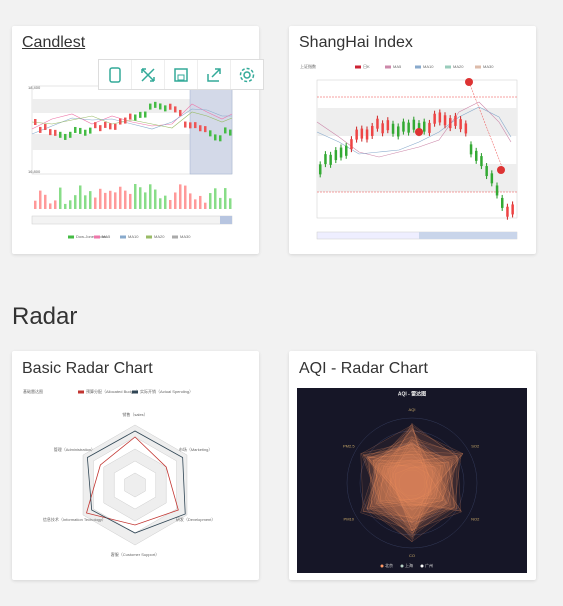 The width and height of the screenshot is (563, 606). I want to click on indicator-label: 市场（Marketing）, so click(196, 449).